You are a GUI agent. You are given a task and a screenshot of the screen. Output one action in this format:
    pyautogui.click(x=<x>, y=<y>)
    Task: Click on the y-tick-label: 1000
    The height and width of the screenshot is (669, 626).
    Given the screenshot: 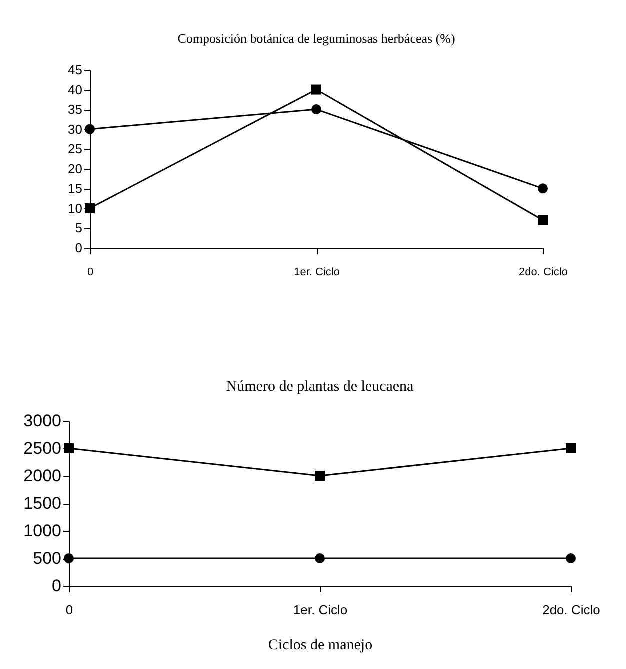 What is the action you would take?
    pyautogui.click(x=43, y=531)
    